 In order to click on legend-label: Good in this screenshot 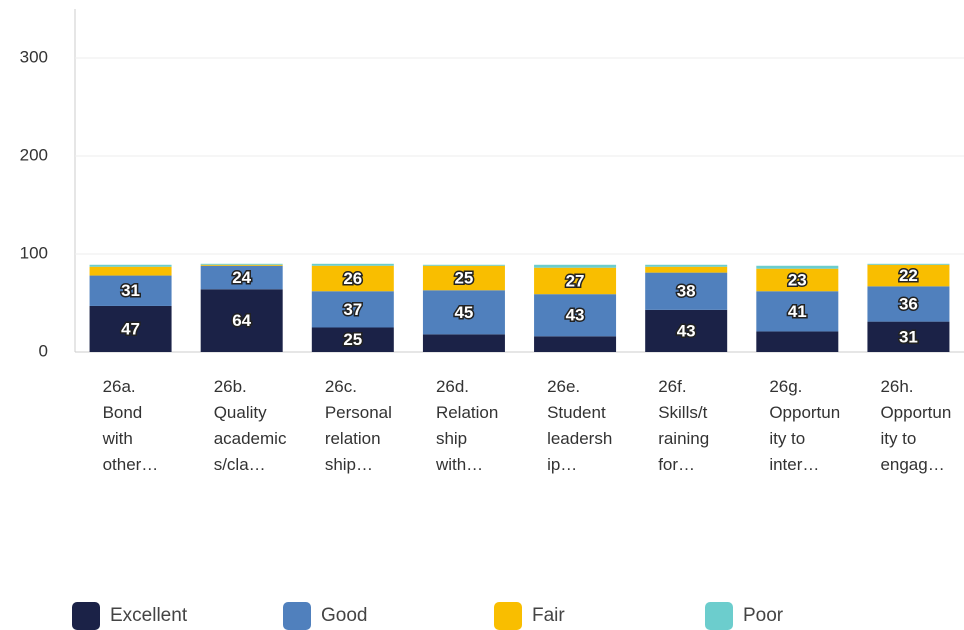, I will do `click(344, 615)`.